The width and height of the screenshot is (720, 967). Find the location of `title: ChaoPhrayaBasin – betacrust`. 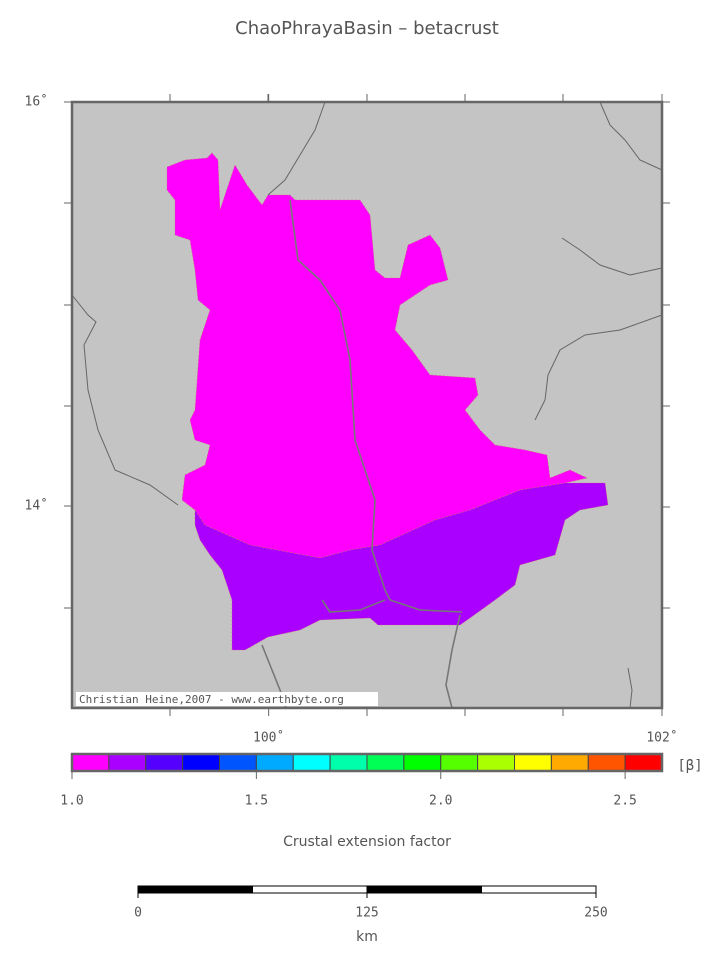

title: ChaoPhrayaBasin – betacrust is located at coordinates (367, 28).